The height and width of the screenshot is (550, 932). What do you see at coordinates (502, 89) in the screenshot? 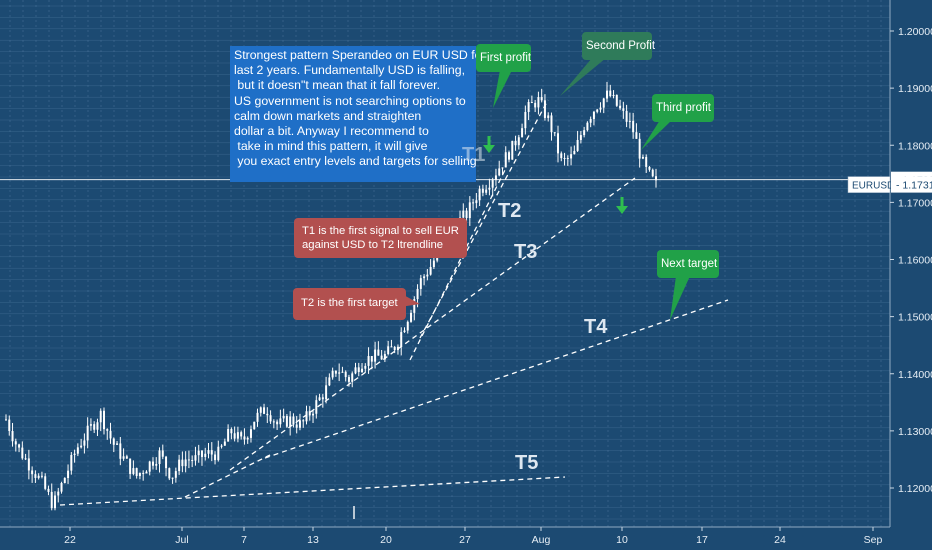
I see `first-profit-pointer` at bounding box center [502, 89].